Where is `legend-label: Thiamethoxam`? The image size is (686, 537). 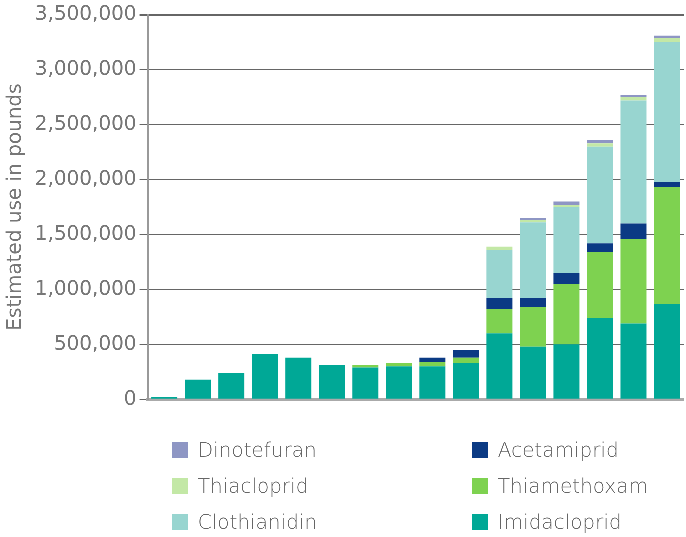 legend-label: Thiamethoxam is located at coordinates (573, 486).